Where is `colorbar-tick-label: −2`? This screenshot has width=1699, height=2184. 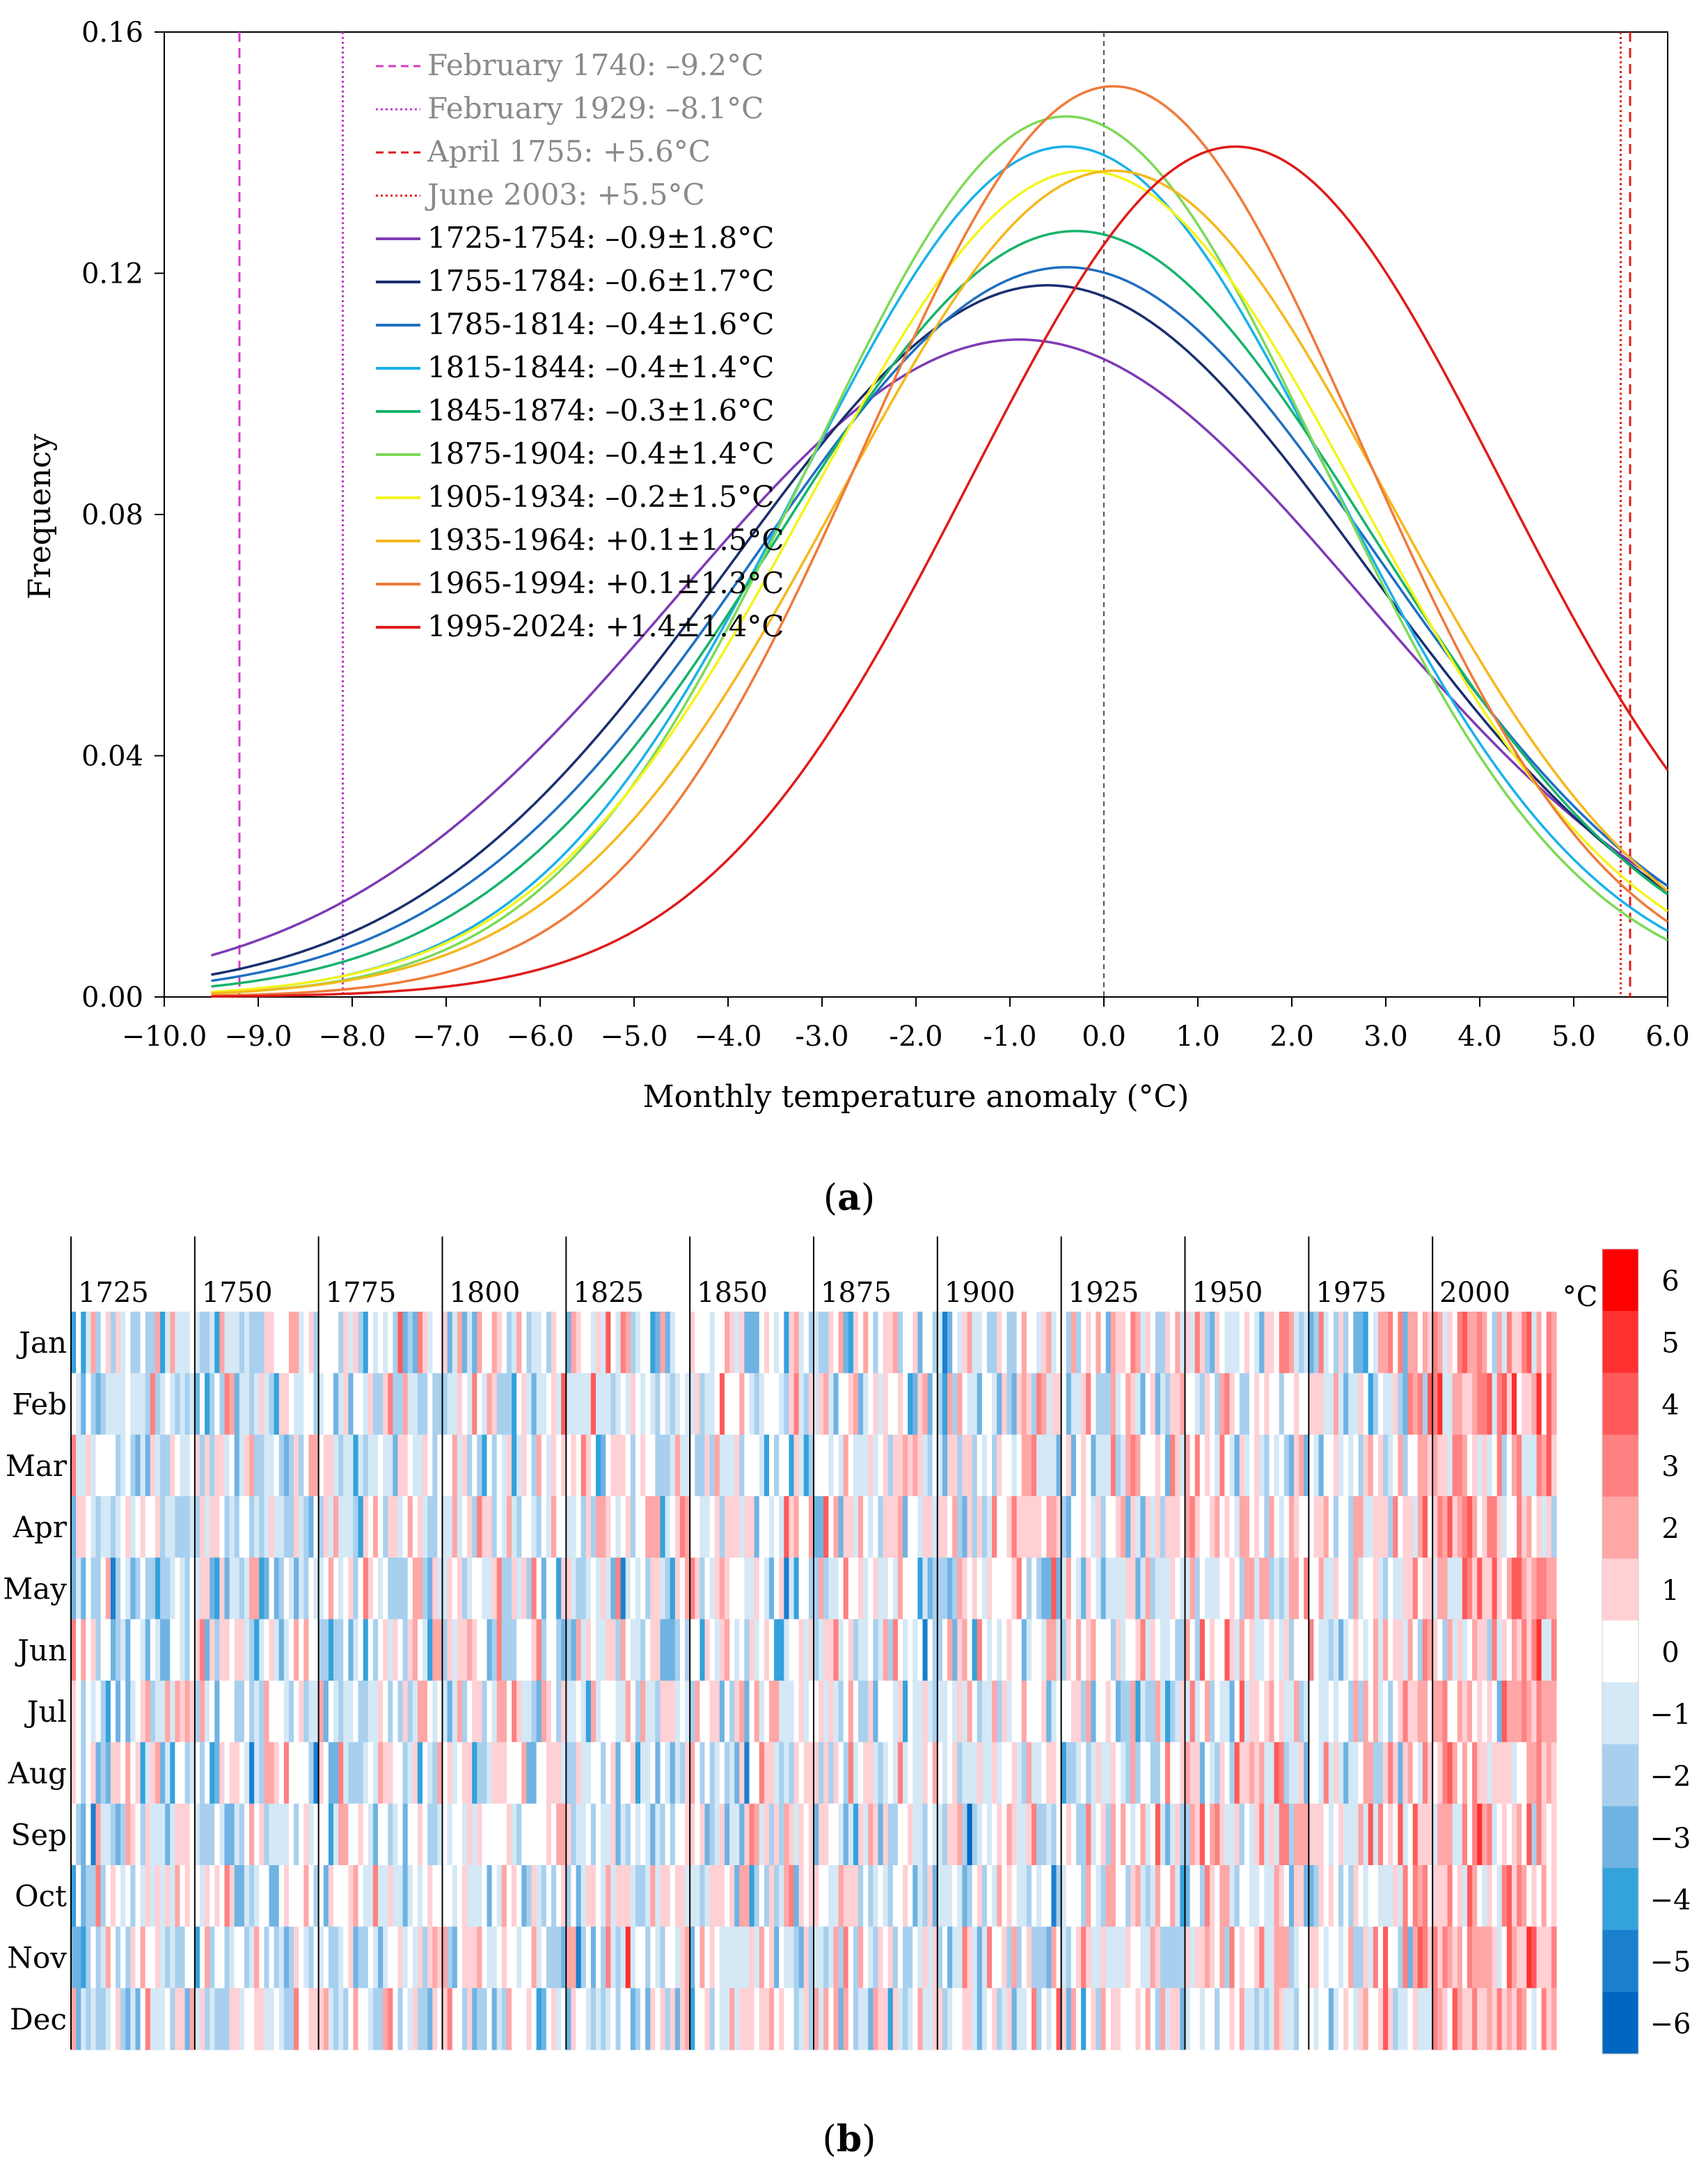 colorbar-tick-label: −2 is located at coordinates (1670, 1777).